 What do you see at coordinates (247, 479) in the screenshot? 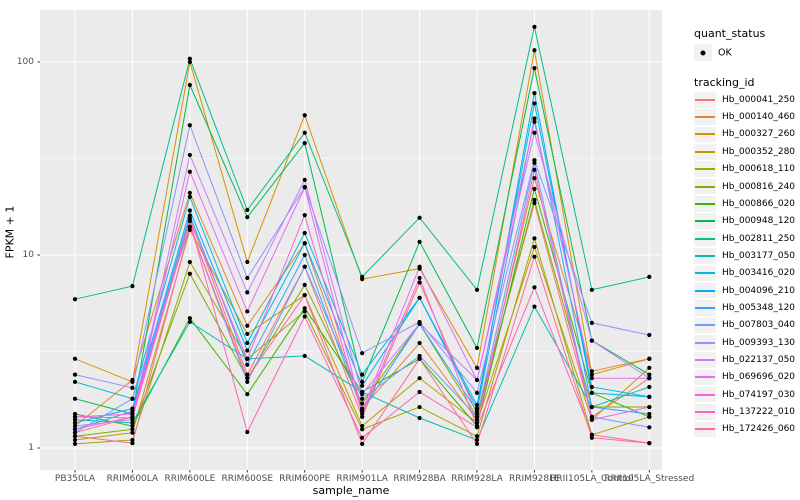
I see `x-tick-label-RRIM600SE: RRIM600SE` at bounding box center [247, 479].